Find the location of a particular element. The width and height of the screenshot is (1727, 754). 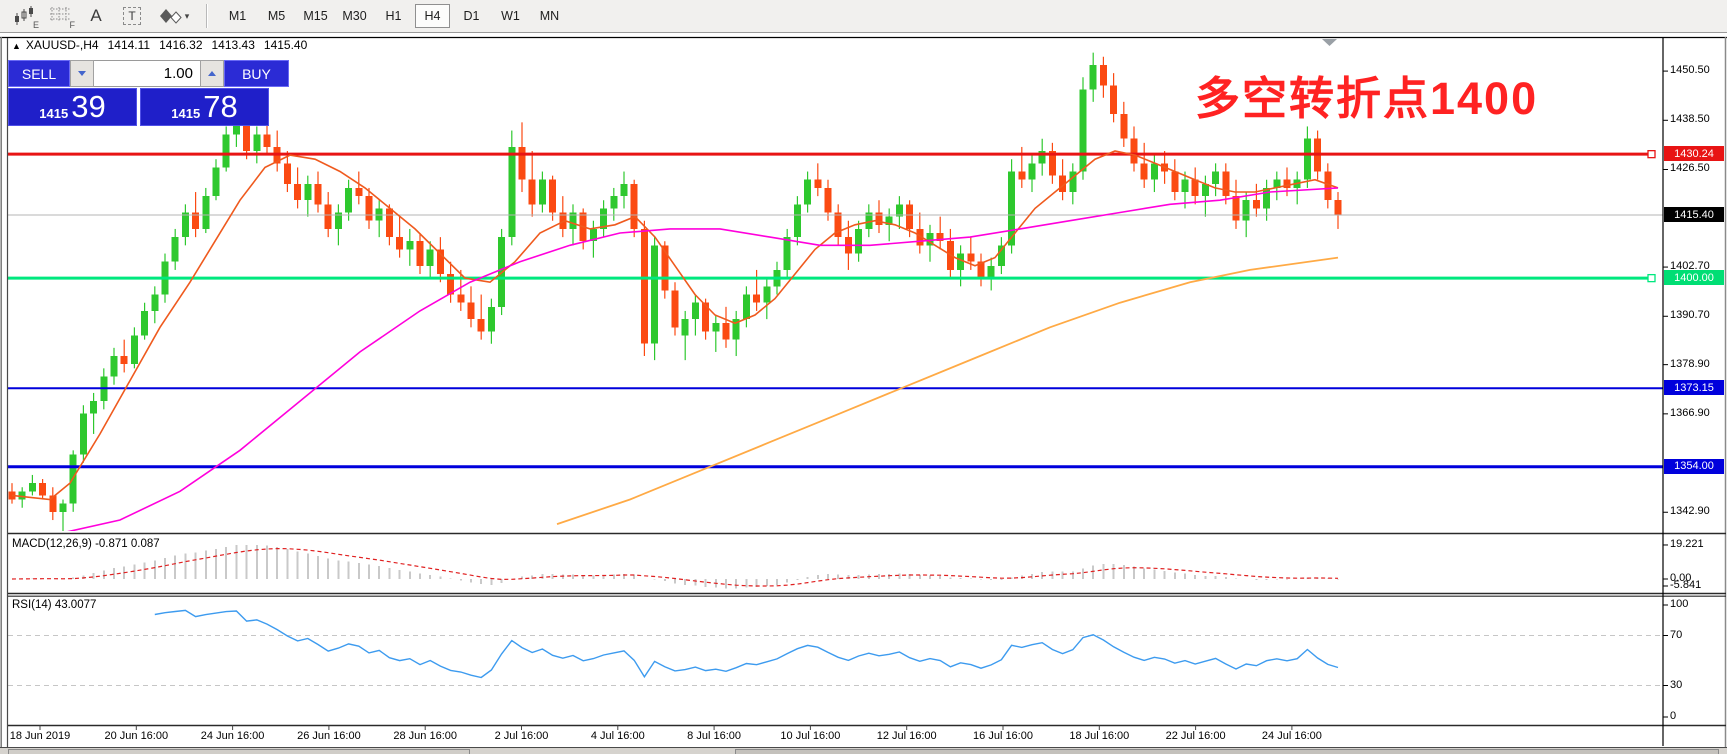

time-axis-label: 24 Jul 16:00 is located at coordinates (1291, 736).